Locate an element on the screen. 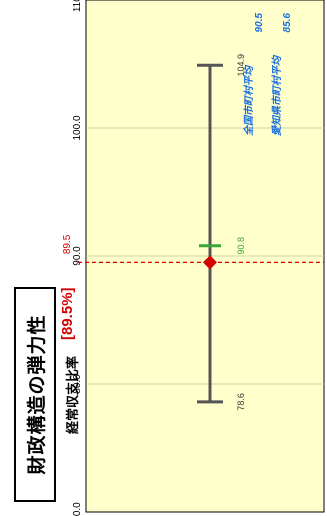 This screenshot has width=327, height=516. legend-prefectural-label: 愛知県市町村平均 is located at coordinates (277, 96).